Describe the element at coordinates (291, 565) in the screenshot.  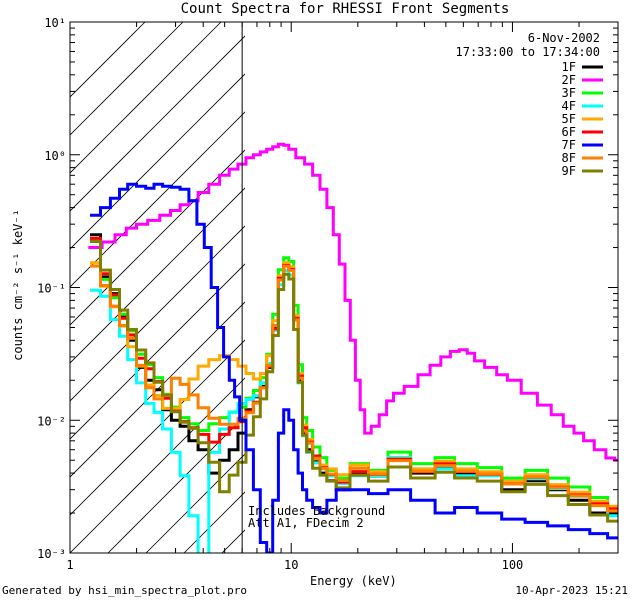
I see `x-tick-label: 10` at that location.